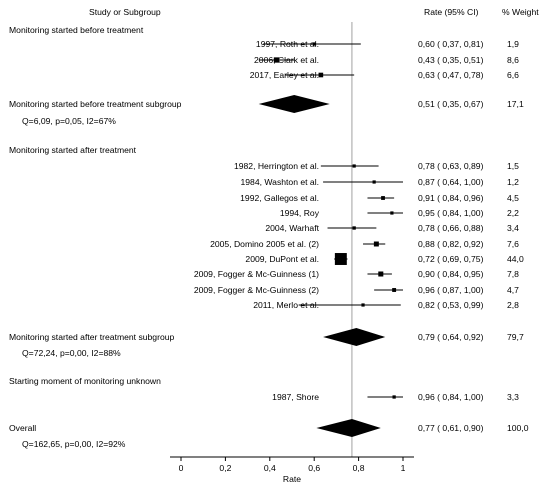 The image size is (550, 488). I want to click on overall-summary-ci-value: 0,77 ( 0,61, 0,90), so click(451, 428).